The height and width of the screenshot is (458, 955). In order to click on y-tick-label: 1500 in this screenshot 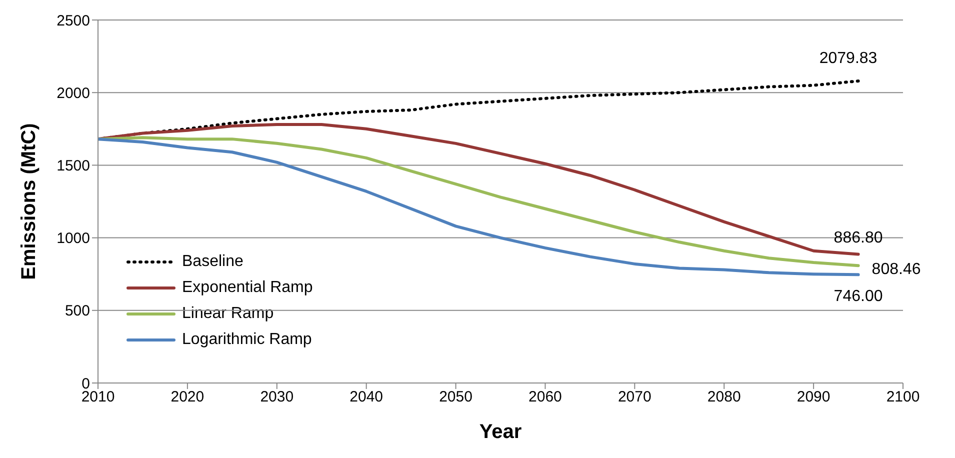, I will do `click(73, 166)`.